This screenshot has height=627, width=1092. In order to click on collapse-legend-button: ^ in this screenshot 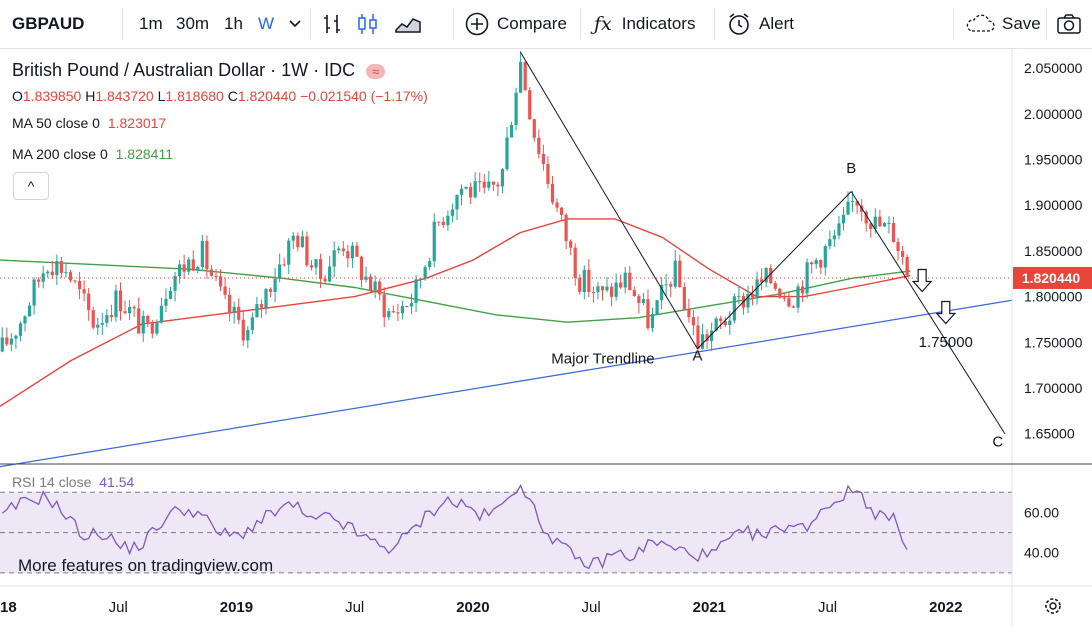, I will do `click(31, 186)`.